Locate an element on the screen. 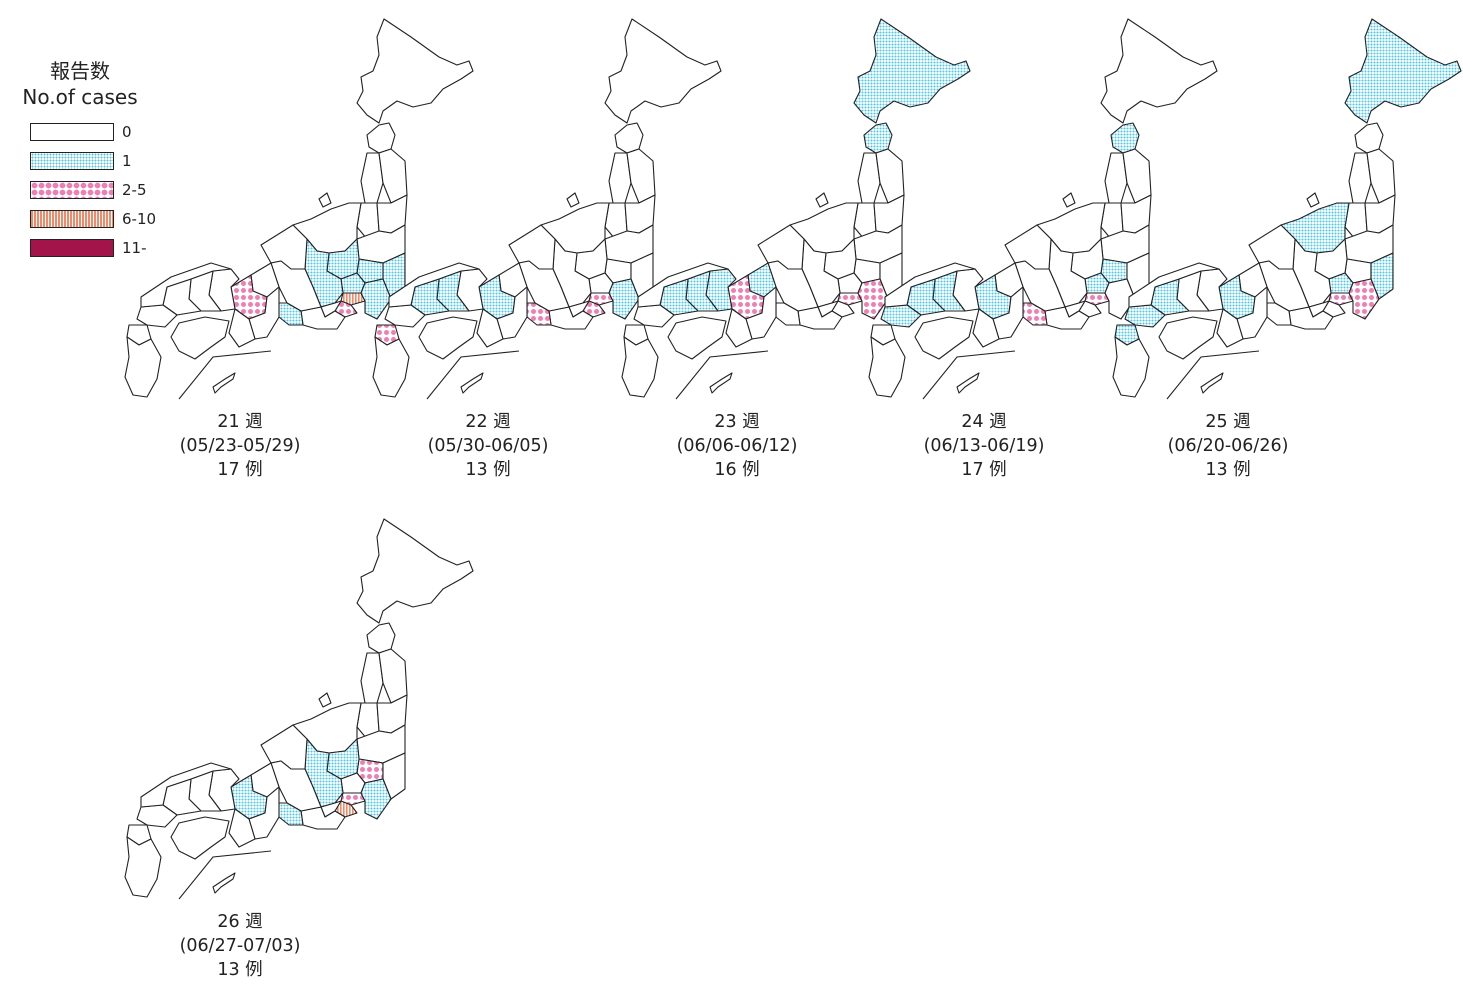 The height and width of the screenshot is (995, 1463). map-caption-23: 23 週 (06/06-06/12) 16 例 is located at coordinates (737, 446).